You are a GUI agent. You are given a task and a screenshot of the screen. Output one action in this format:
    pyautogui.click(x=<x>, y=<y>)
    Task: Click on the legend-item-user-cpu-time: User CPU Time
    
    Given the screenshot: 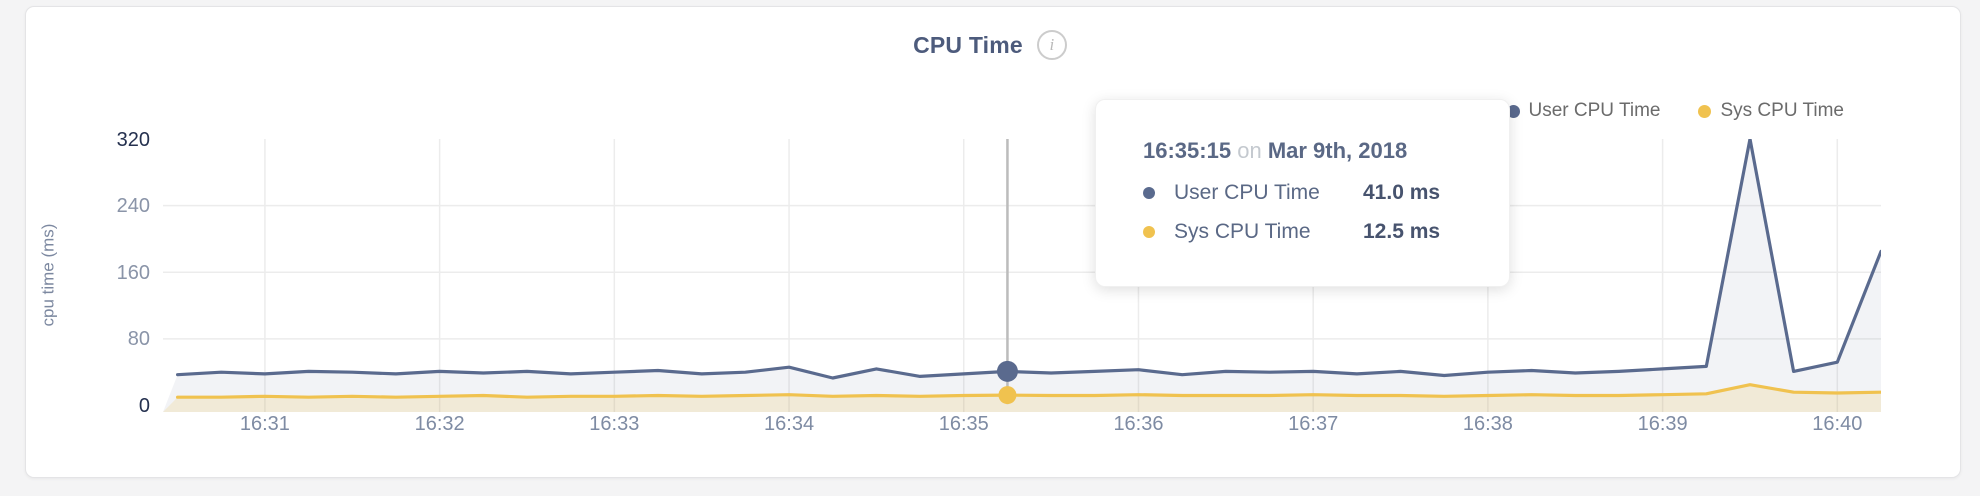 What is the action you would take?
    pyautogui.click(x=1583, y=111)
    